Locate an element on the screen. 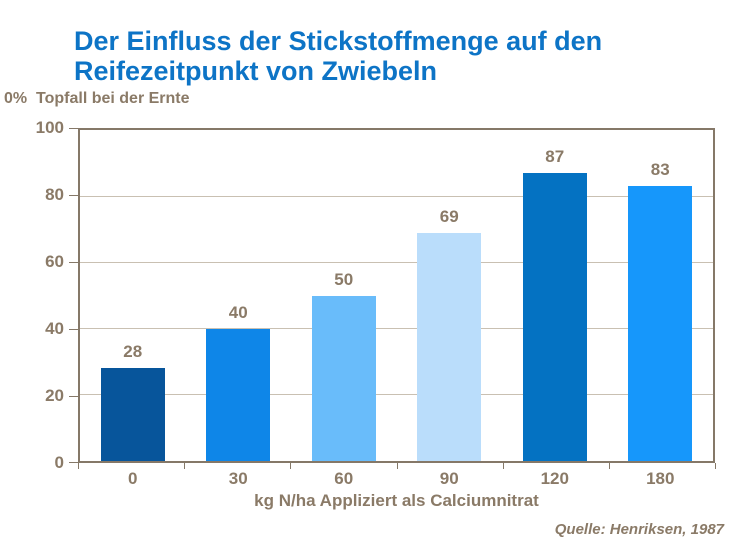  bar-value-label-0: 28 is located at coordinates (133, 352).